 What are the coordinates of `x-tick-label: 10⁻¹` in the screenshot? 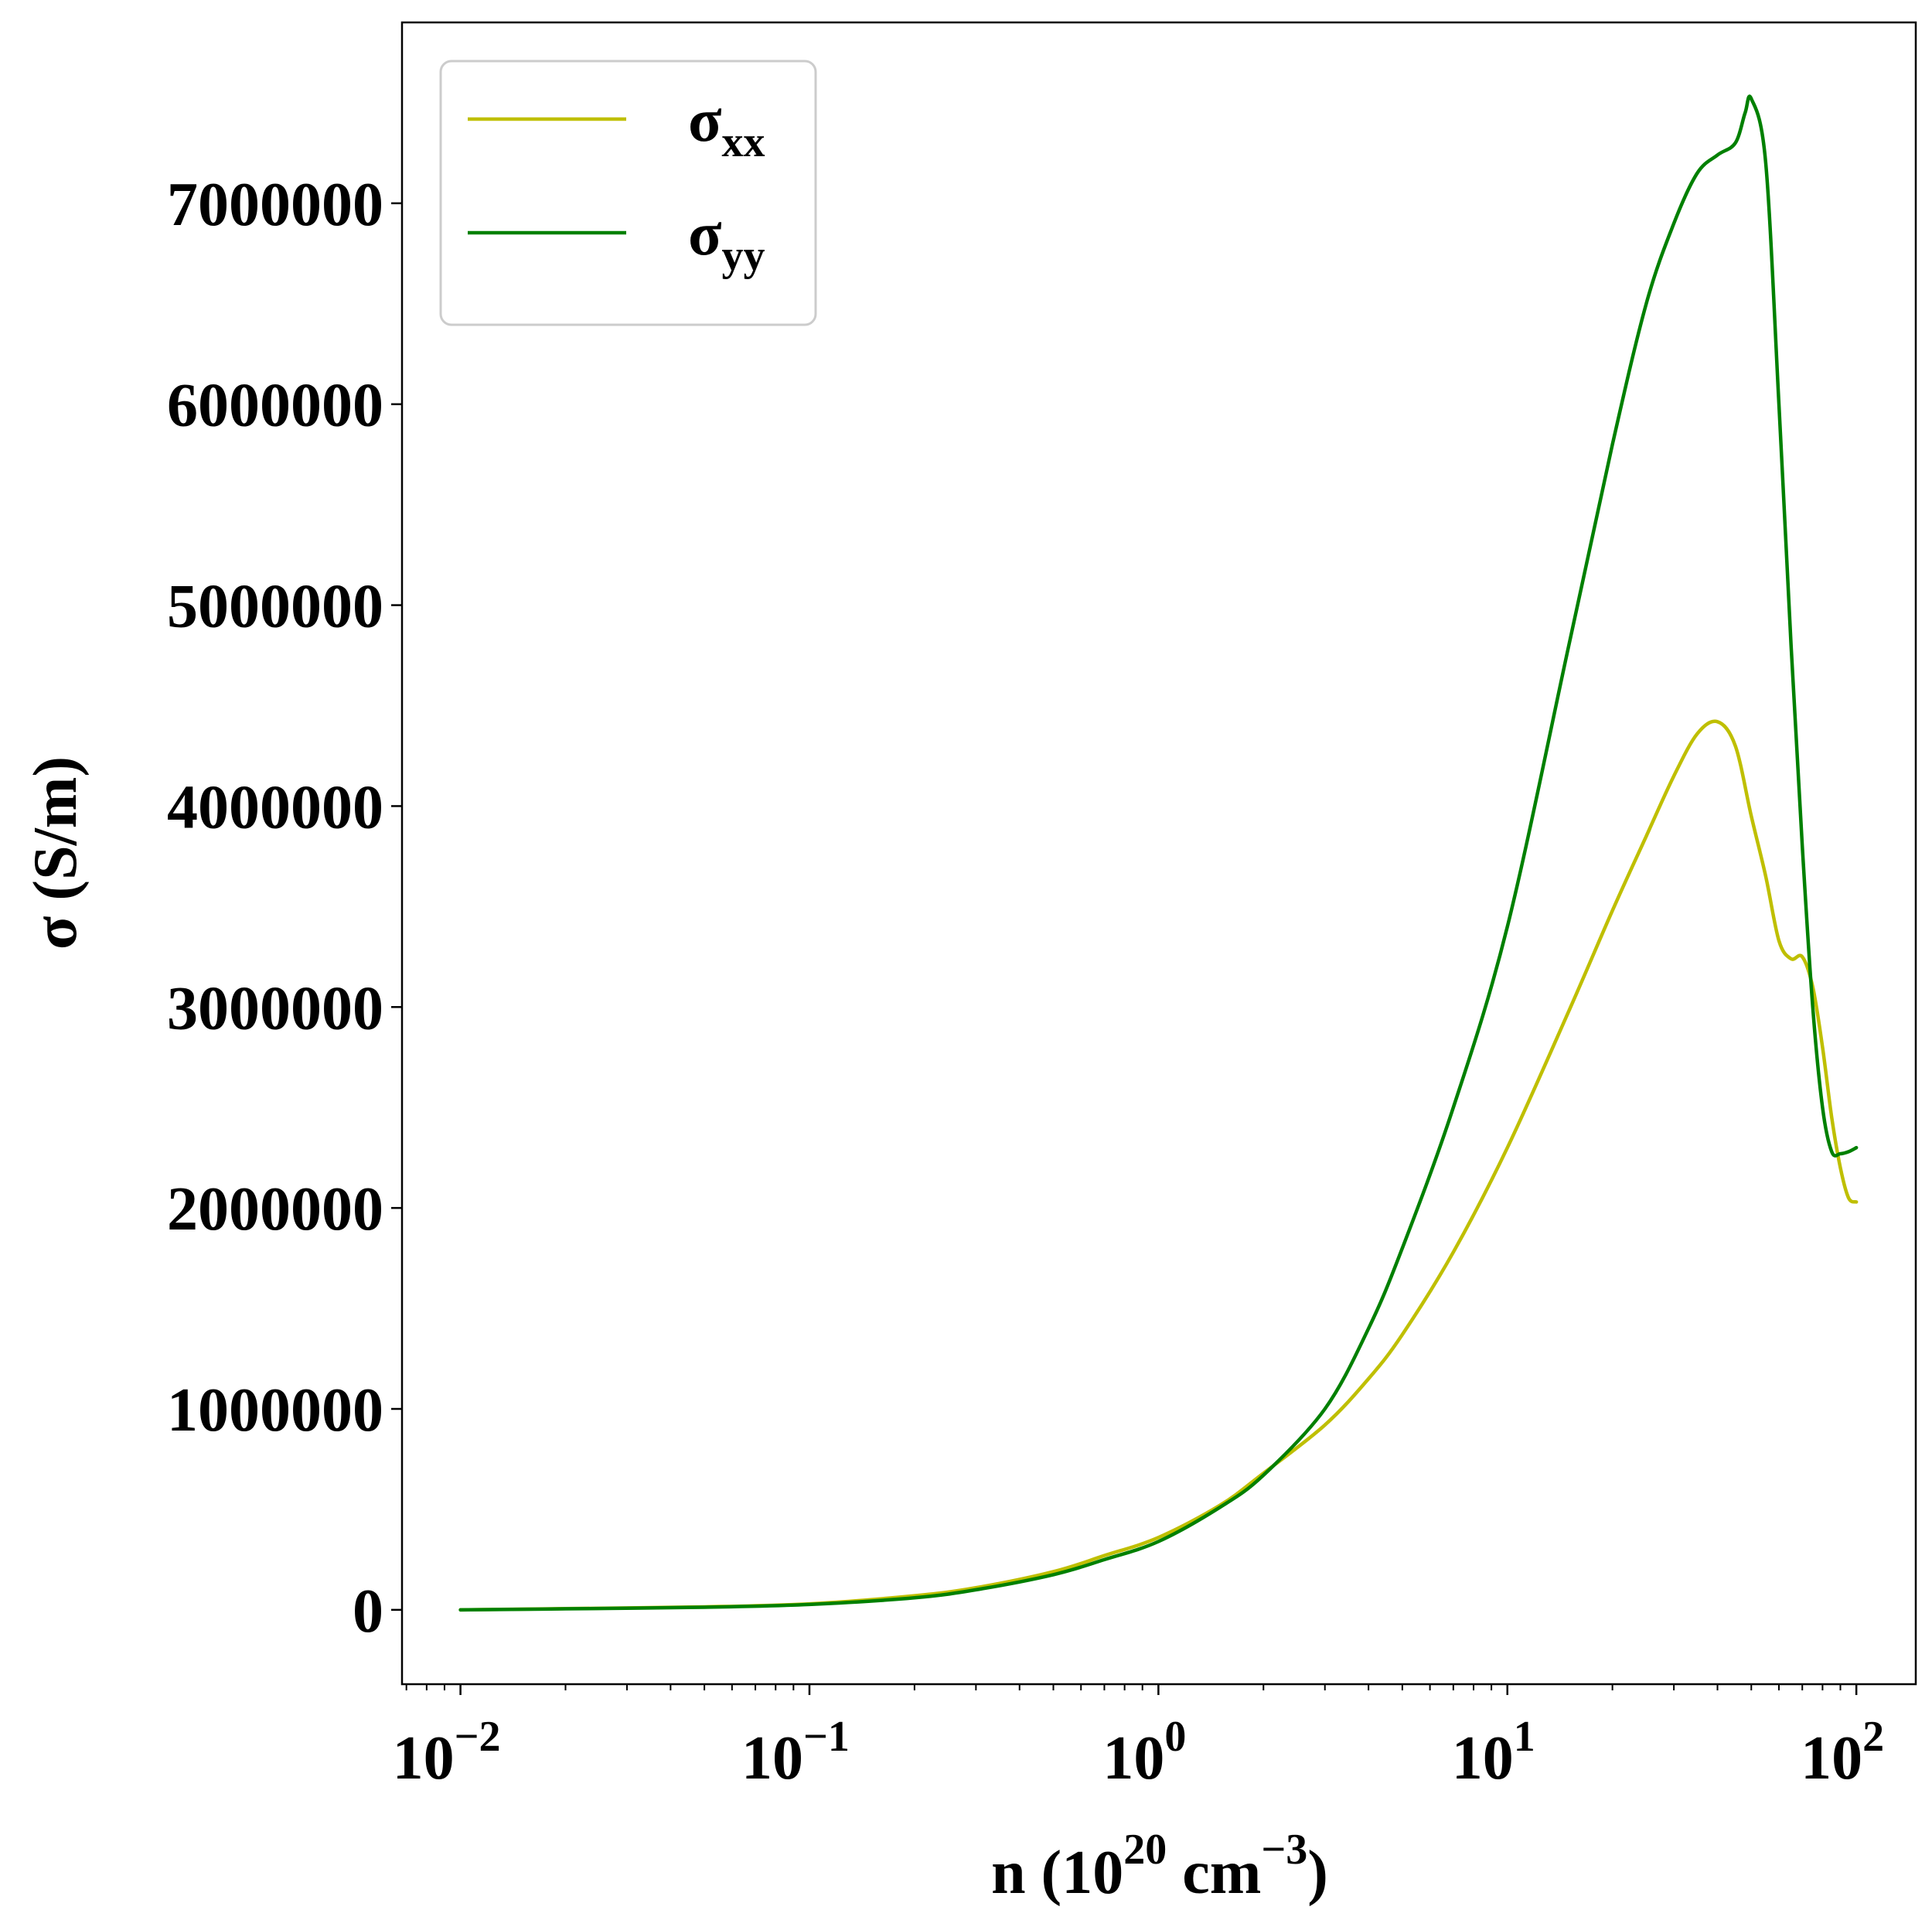 It's located at (795, 1752).